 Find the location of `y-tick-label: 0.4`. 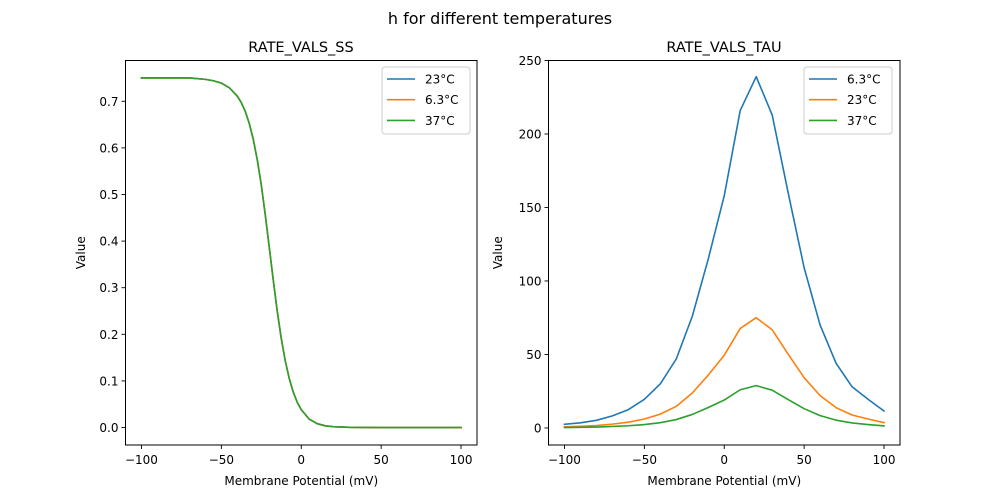

y-tick-label: 0.4 is located at coordinates (108, 242).